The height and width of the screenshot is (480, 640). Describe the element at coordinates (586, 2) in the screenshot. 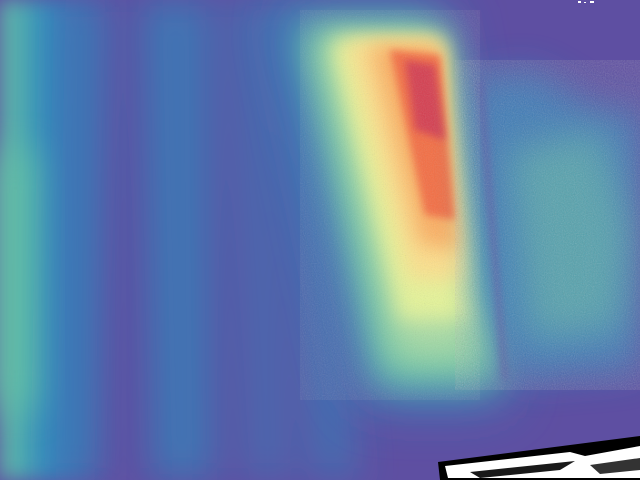

I see `top-right-specks` at that location.